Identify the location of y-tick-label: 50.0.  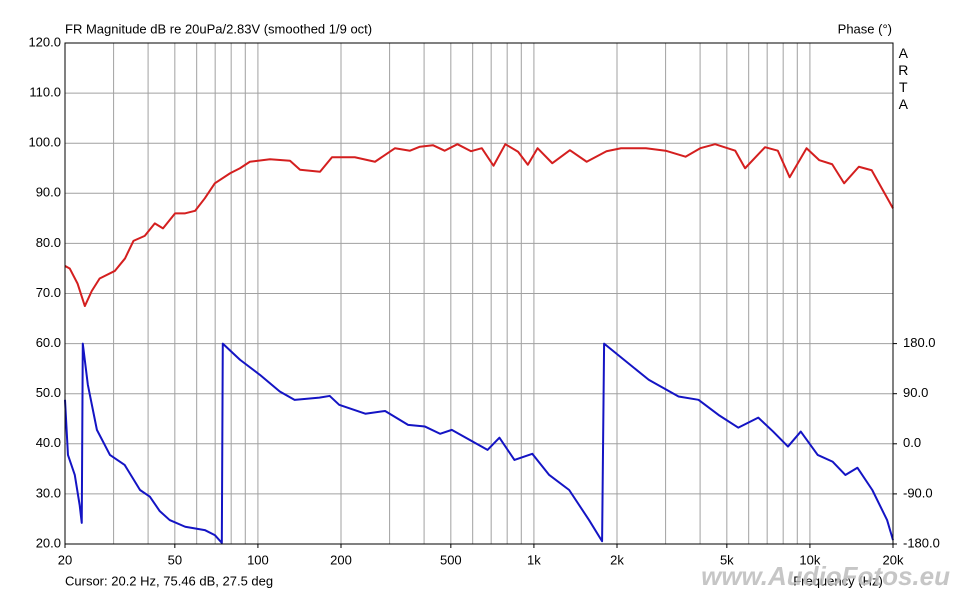
(48, 392).